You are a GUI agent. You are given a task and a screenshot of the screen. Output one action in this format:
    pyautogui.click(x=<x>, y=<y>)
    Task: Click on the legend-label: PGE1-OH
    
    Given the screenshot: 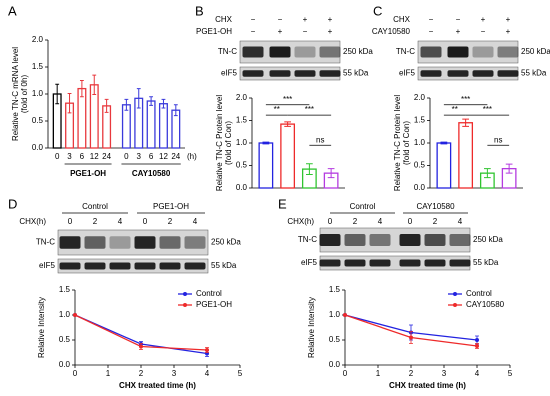 What is the action you would take?
    pyautogui.click(x=214, y=304)
    